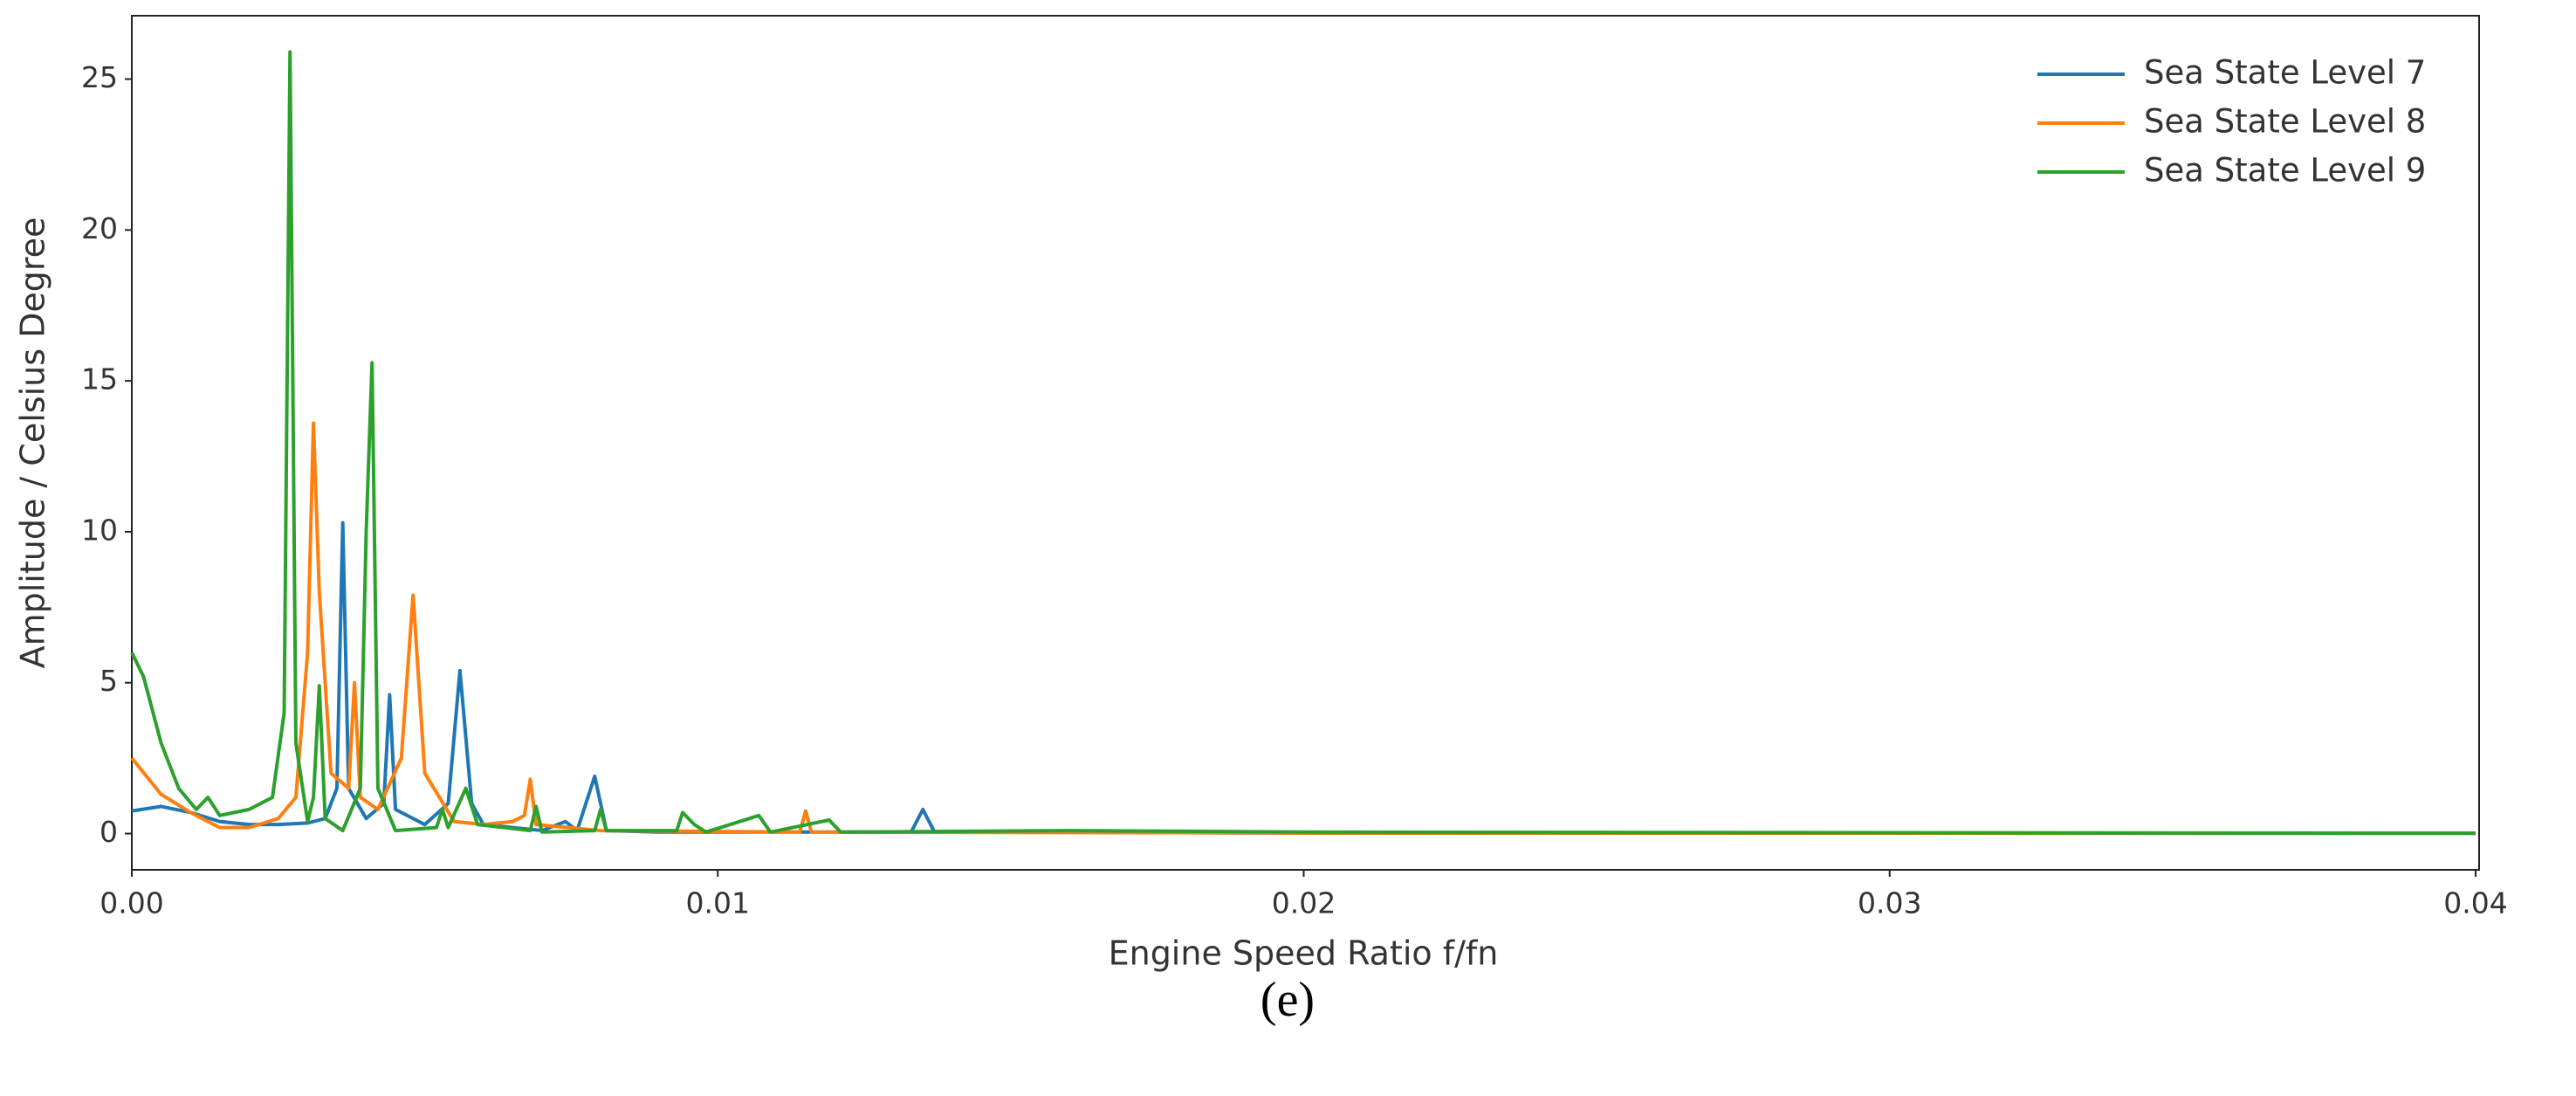 The height and width of the screenshot is (1096, 2576). Describe the element at coordinates (2475, 903) in the screenshot. I see `x-tick-label: 0.04` at that location.